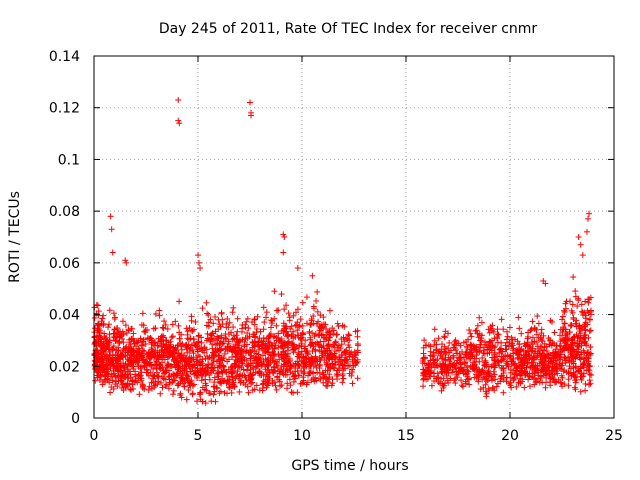 The image size is (640, 480). What do you see at coordinates (69, 160) in the screenshot?
I see `y-tick-label: 0.1` at bounding box center [69, 160].